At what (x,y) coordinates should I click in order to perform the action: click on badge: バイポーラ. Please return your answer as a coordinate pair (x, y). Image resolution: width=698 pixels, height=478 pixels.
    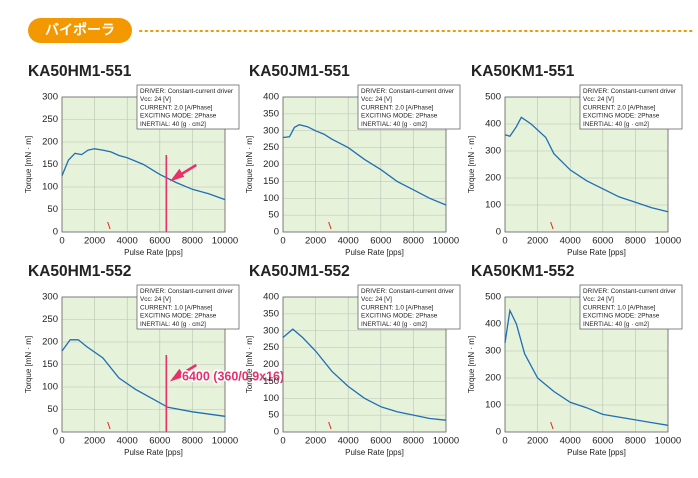
    Looking at the image, I should click on (80, 30).